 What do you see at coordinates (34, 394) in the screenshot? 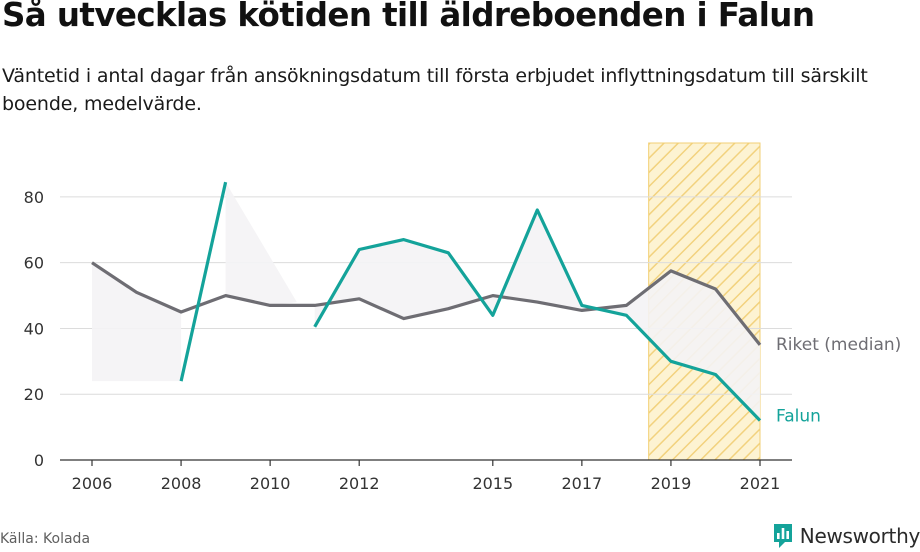
I see `y-tick-label: 20` at bounding box center [34, 394].